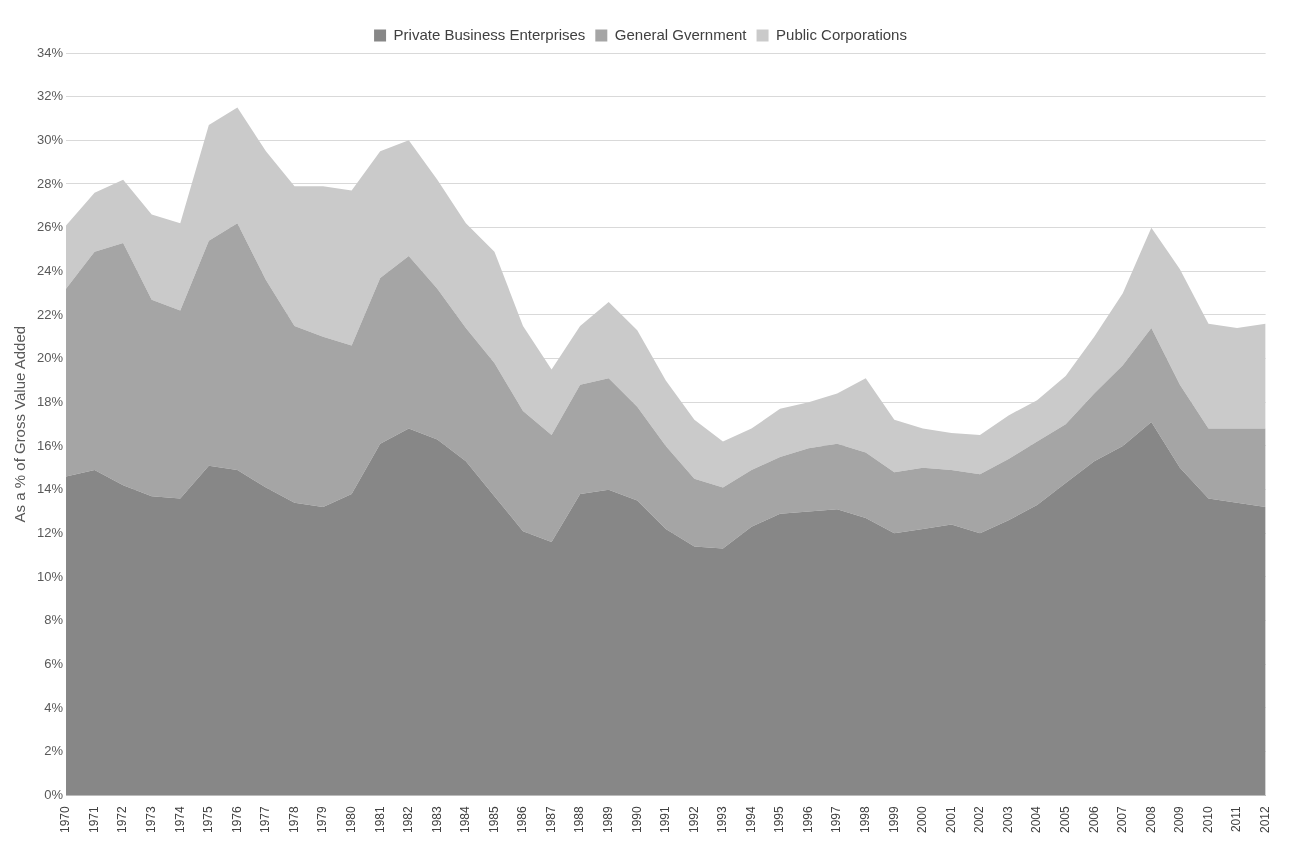  Describe the element at coordinates (579, 819) in the screenshot. I see `x-tick-label: 1988` at that location.